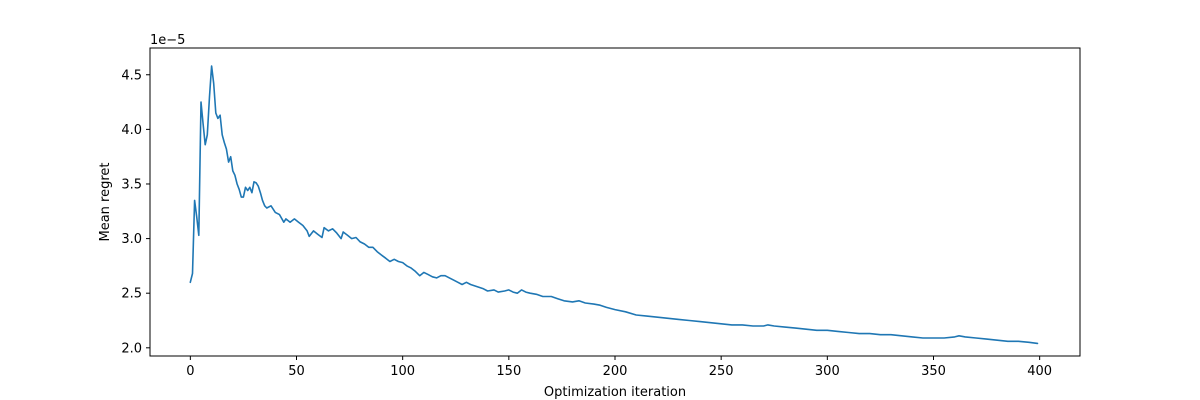  What do you see at coordinates (827, 371) in the screenshot?
I see `x-tick-label: 300` at bounding box center [827, 371].